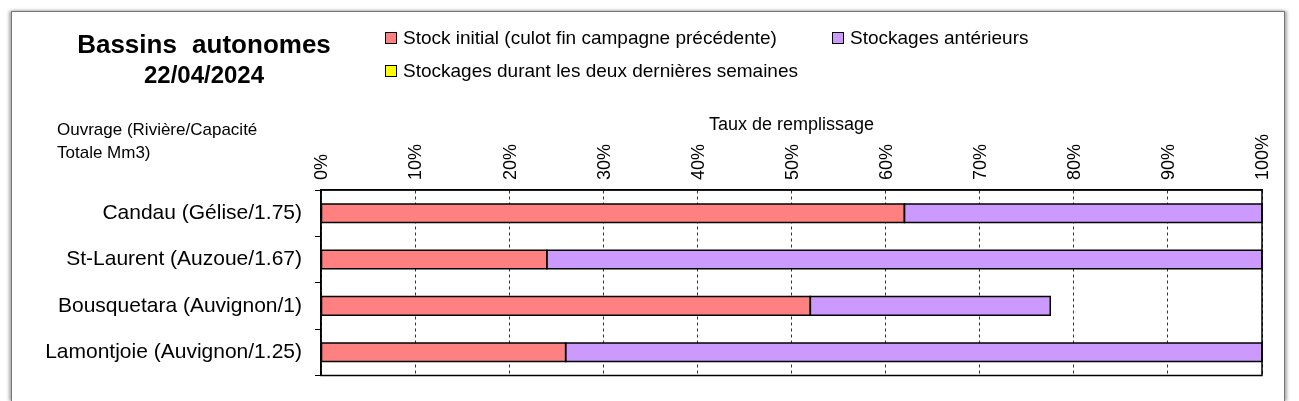 The image size is (1299, 401). What do you see at coordinates (1168, 161) in the screenshot?
I see `x-tick-label: 90%` at bounding box center [1168, 161].